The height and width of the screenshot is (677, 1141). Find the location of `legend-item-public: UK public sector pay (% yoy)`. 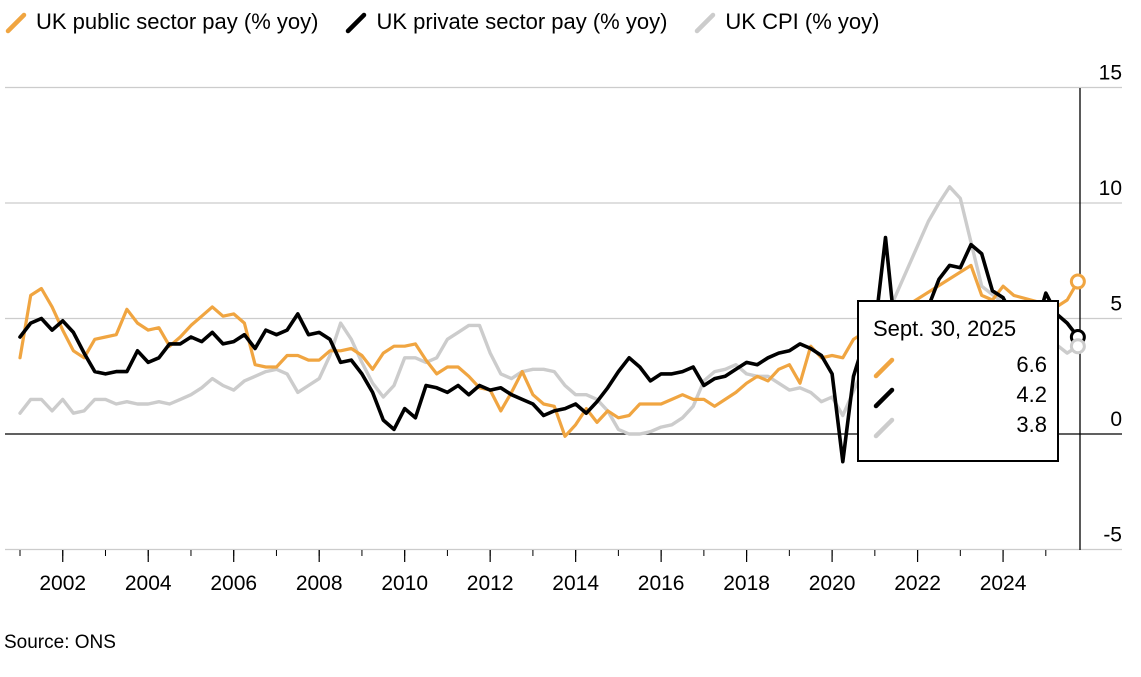

legend-item-public: UK public sector pay (% yoy) is located at coordinates (161, 22).